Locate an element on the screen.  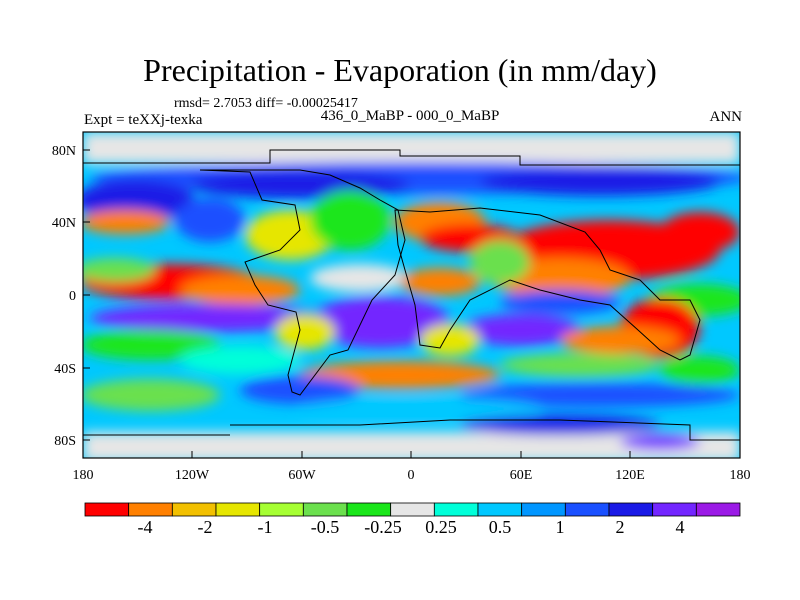
x-tick-label: 120W is located at coordinates (192, 475).